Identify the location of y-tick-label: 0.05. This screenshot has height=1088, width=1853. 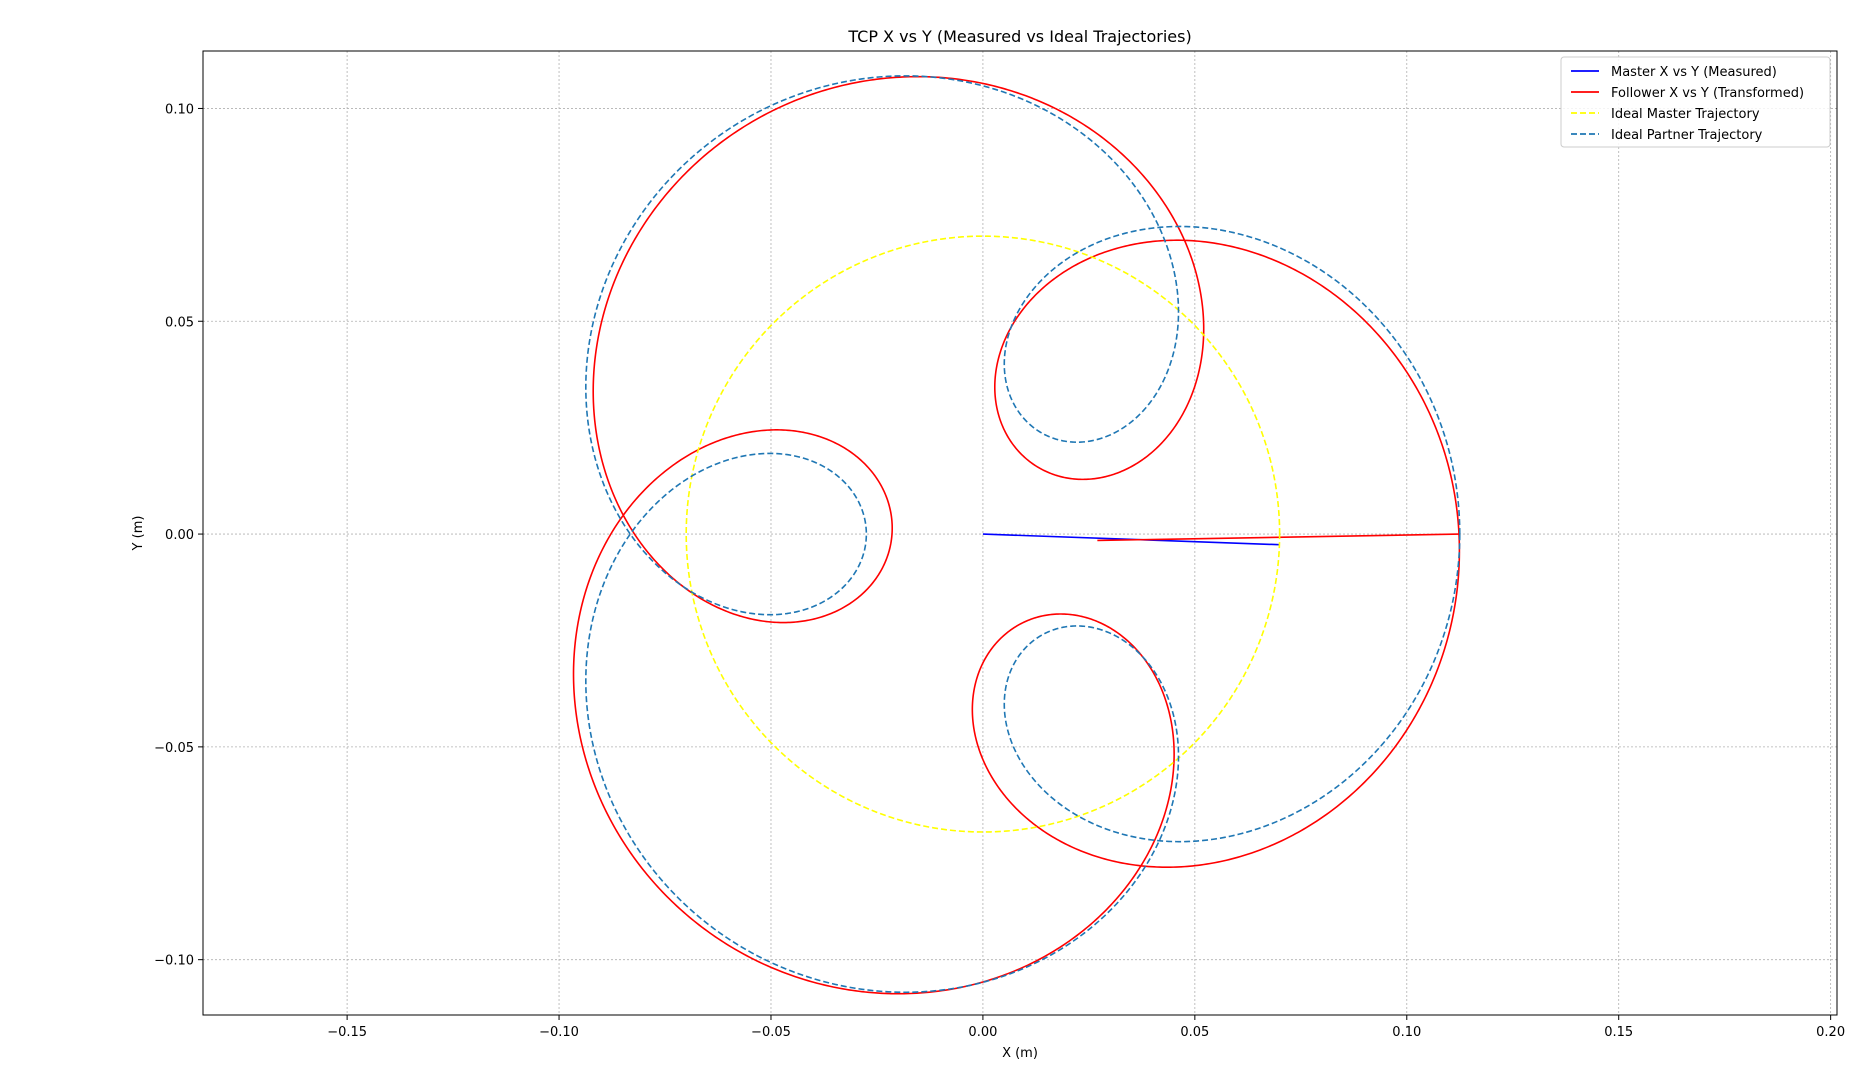
(179, 322).